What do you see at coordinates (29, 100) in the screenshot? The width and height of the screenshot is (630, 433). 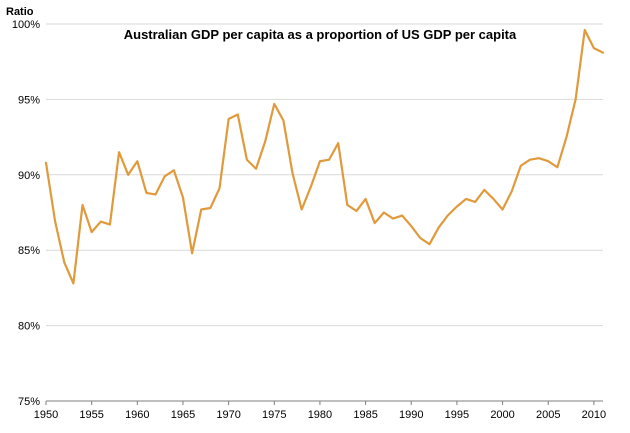 I see `y-tick-label: 95%` at bounding box center [29, 100].